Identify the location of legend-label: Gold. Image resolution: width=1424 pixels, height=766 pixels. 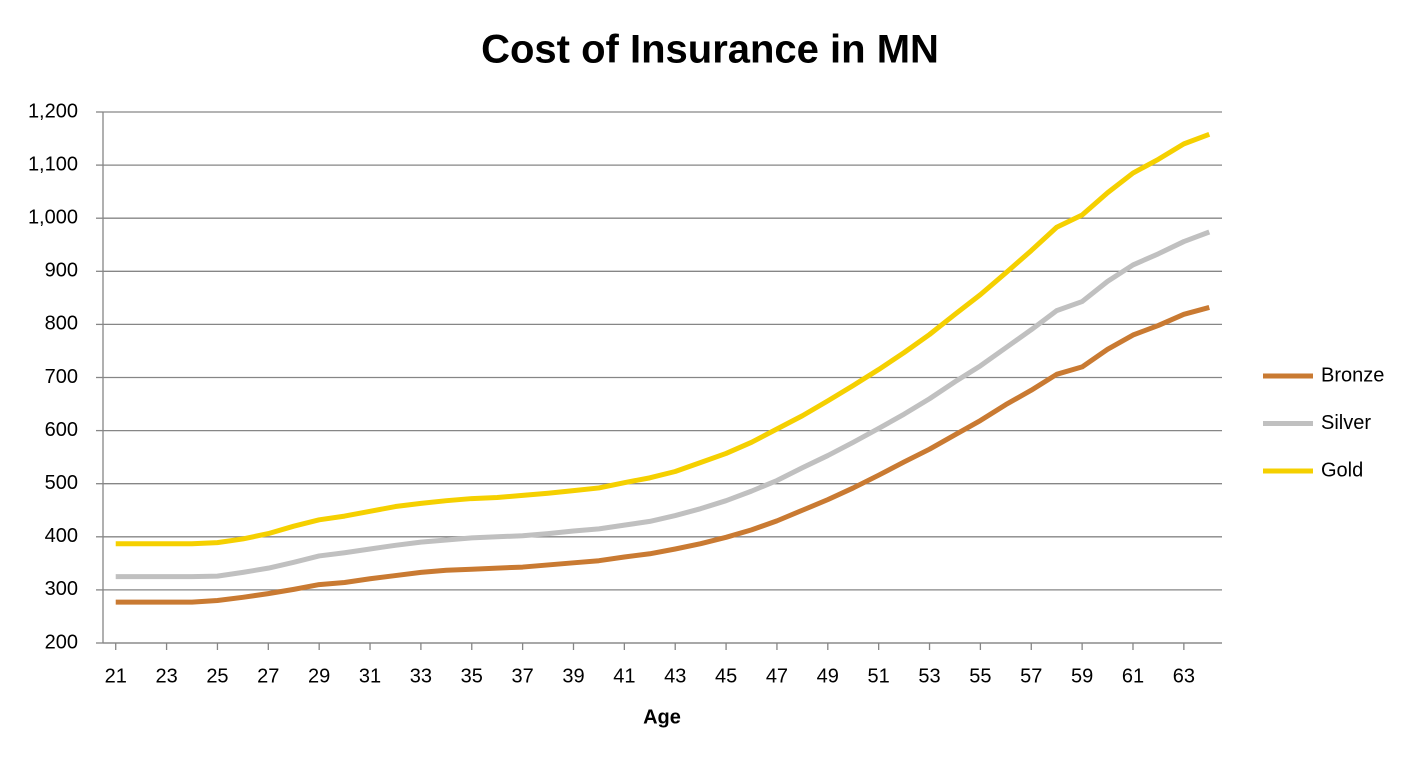
(1342, 470).